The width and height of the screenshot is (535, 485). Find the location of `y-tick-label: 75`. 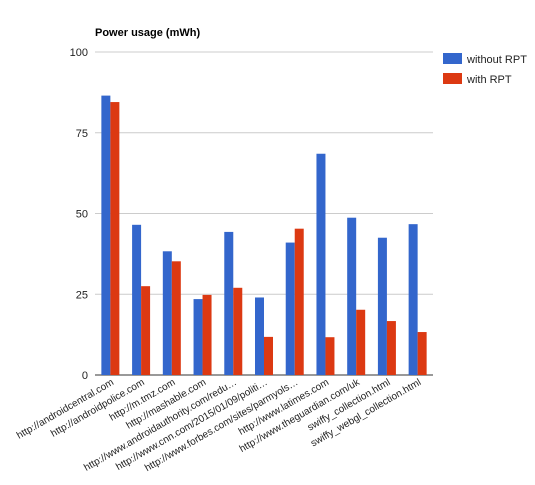

y-tick-label: 75 is located at coordinates (82, 134).